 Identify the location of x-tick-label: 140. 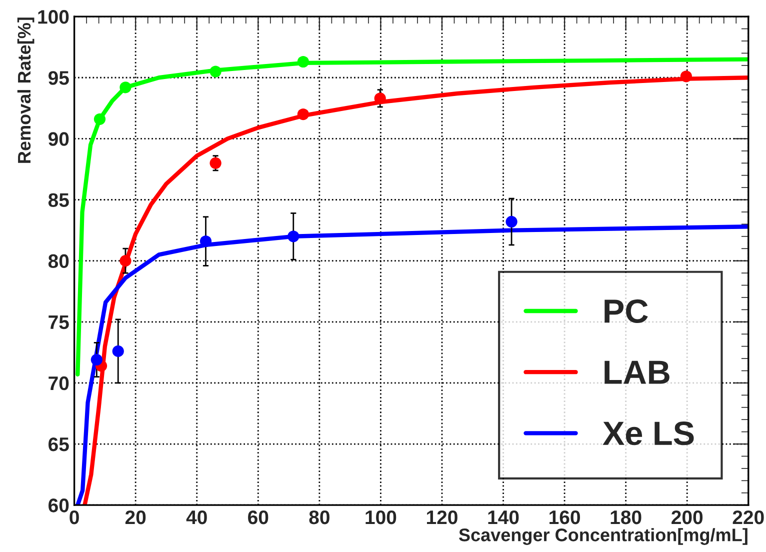
(503, 517).